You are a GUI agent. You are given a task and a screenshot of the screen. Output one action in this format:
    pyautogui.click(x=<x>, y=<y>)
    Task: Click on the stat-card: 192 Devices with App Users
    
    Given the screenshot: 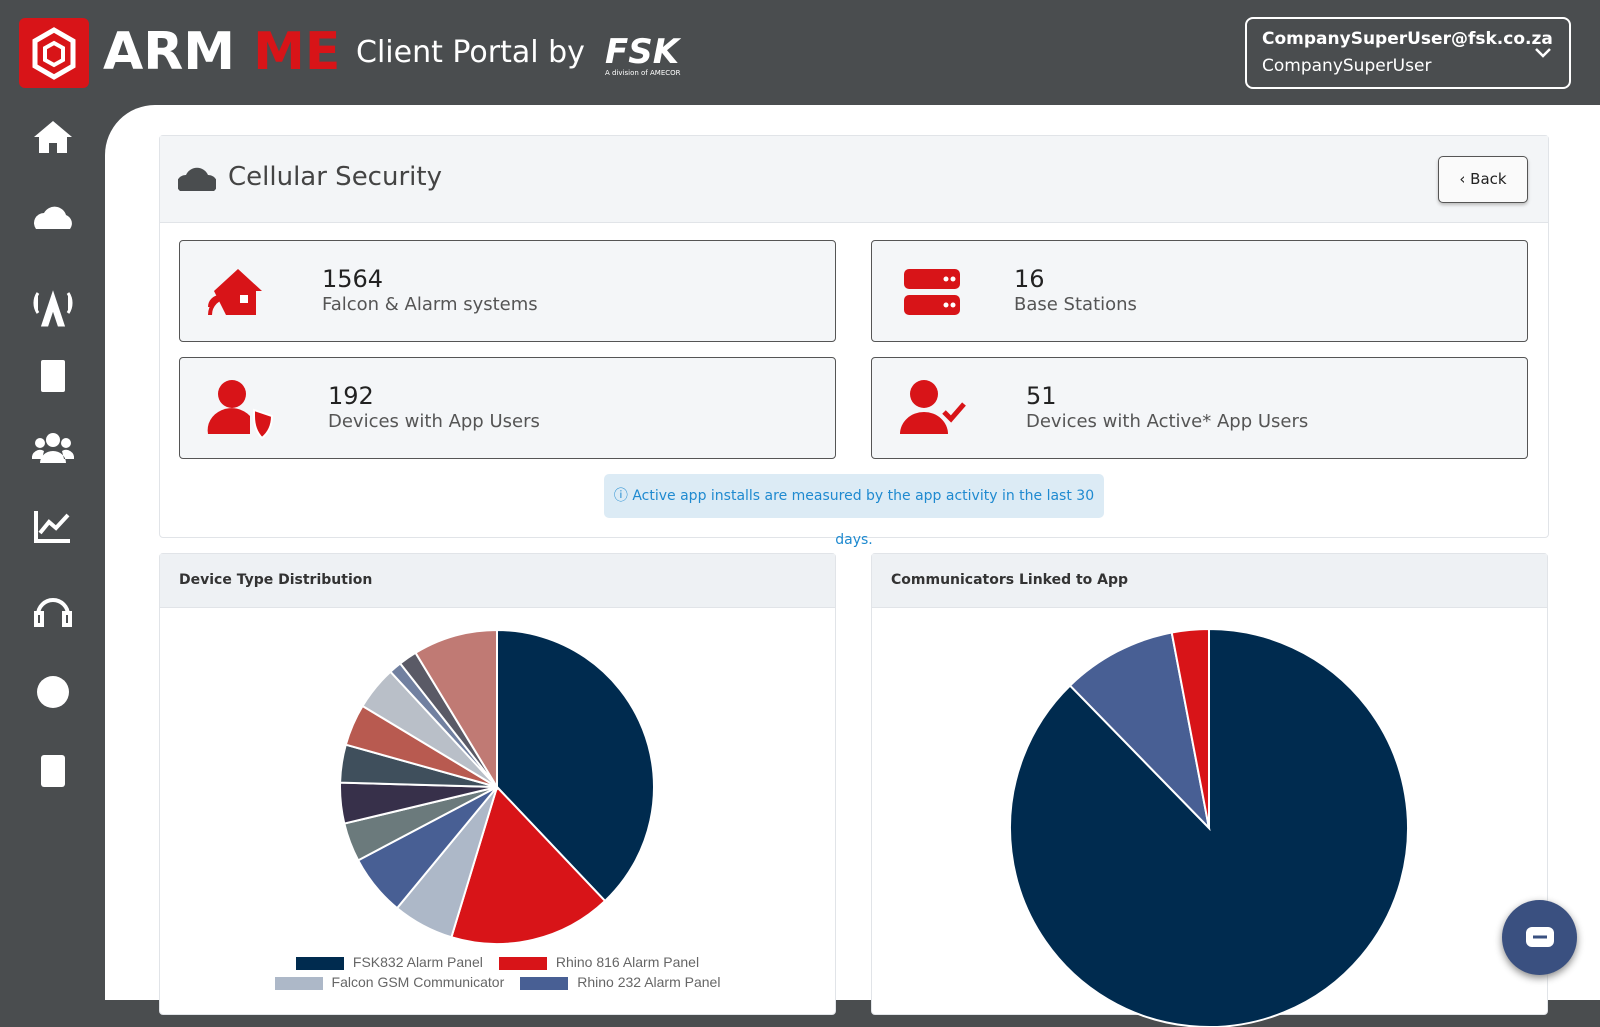 What is the action you would take?
    pyautogui.click(x=507, y=408)
    